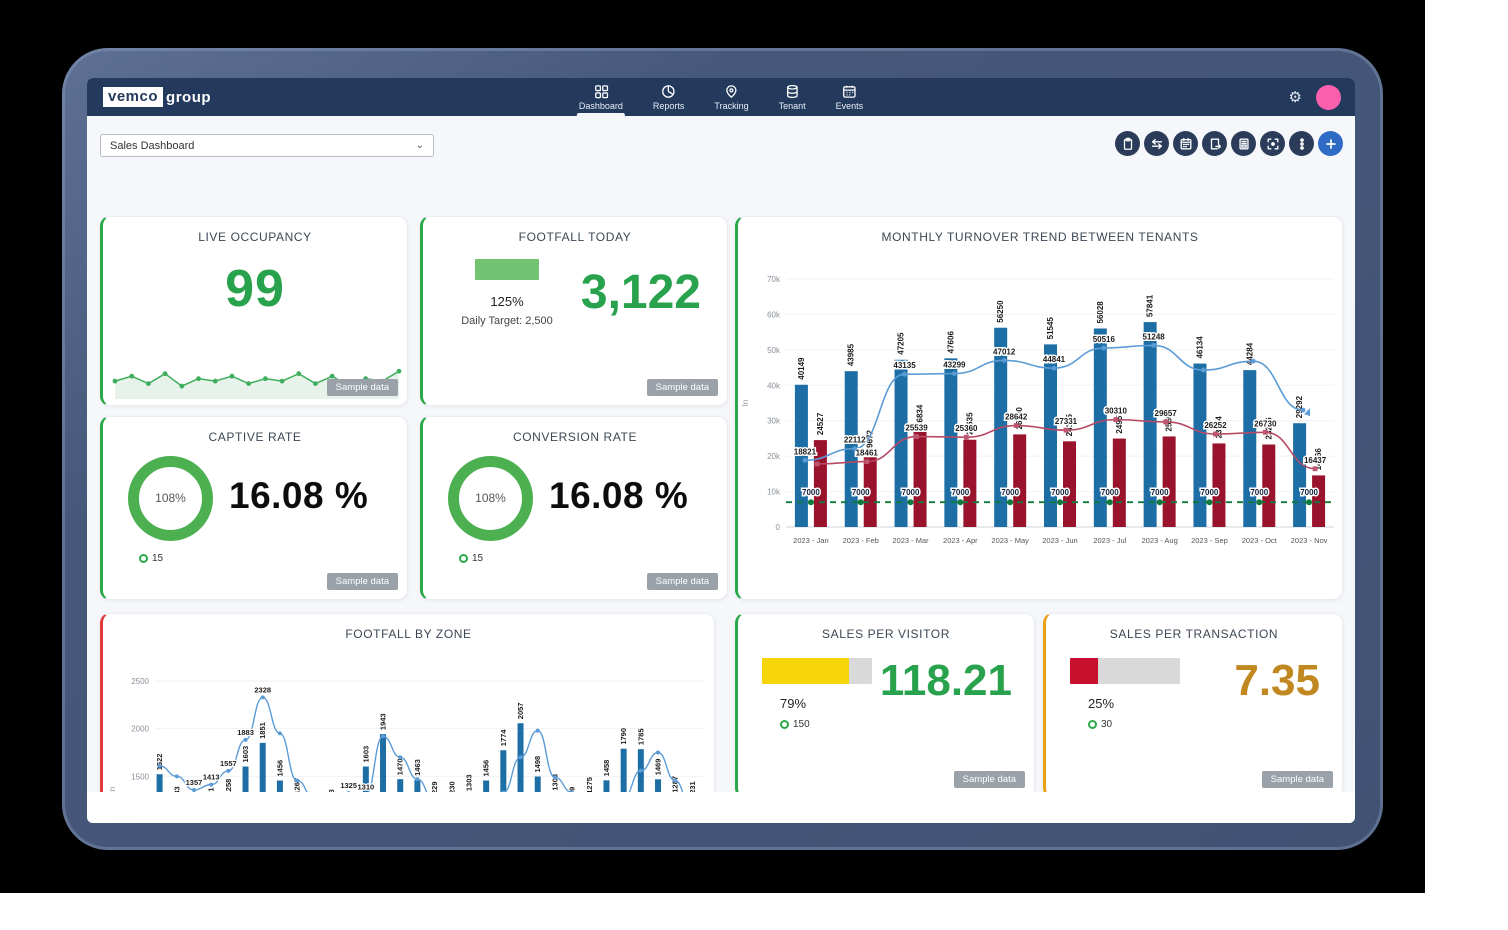 This screenshot has height=930, width=1508. What do you see at coordinates (1169, 420) in the screenshot?
I see `svg-text: 25559` at bounding box center [1169, 420].